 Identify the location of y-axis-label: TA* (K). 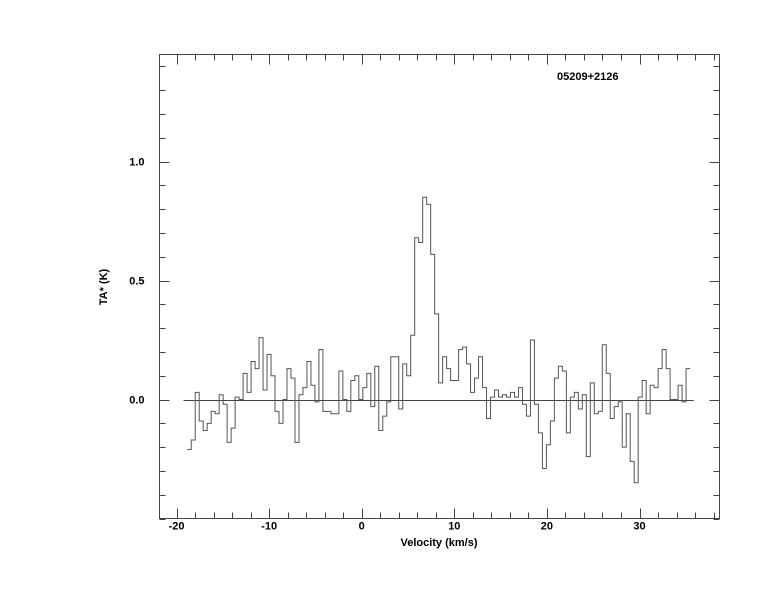
(104, 286).